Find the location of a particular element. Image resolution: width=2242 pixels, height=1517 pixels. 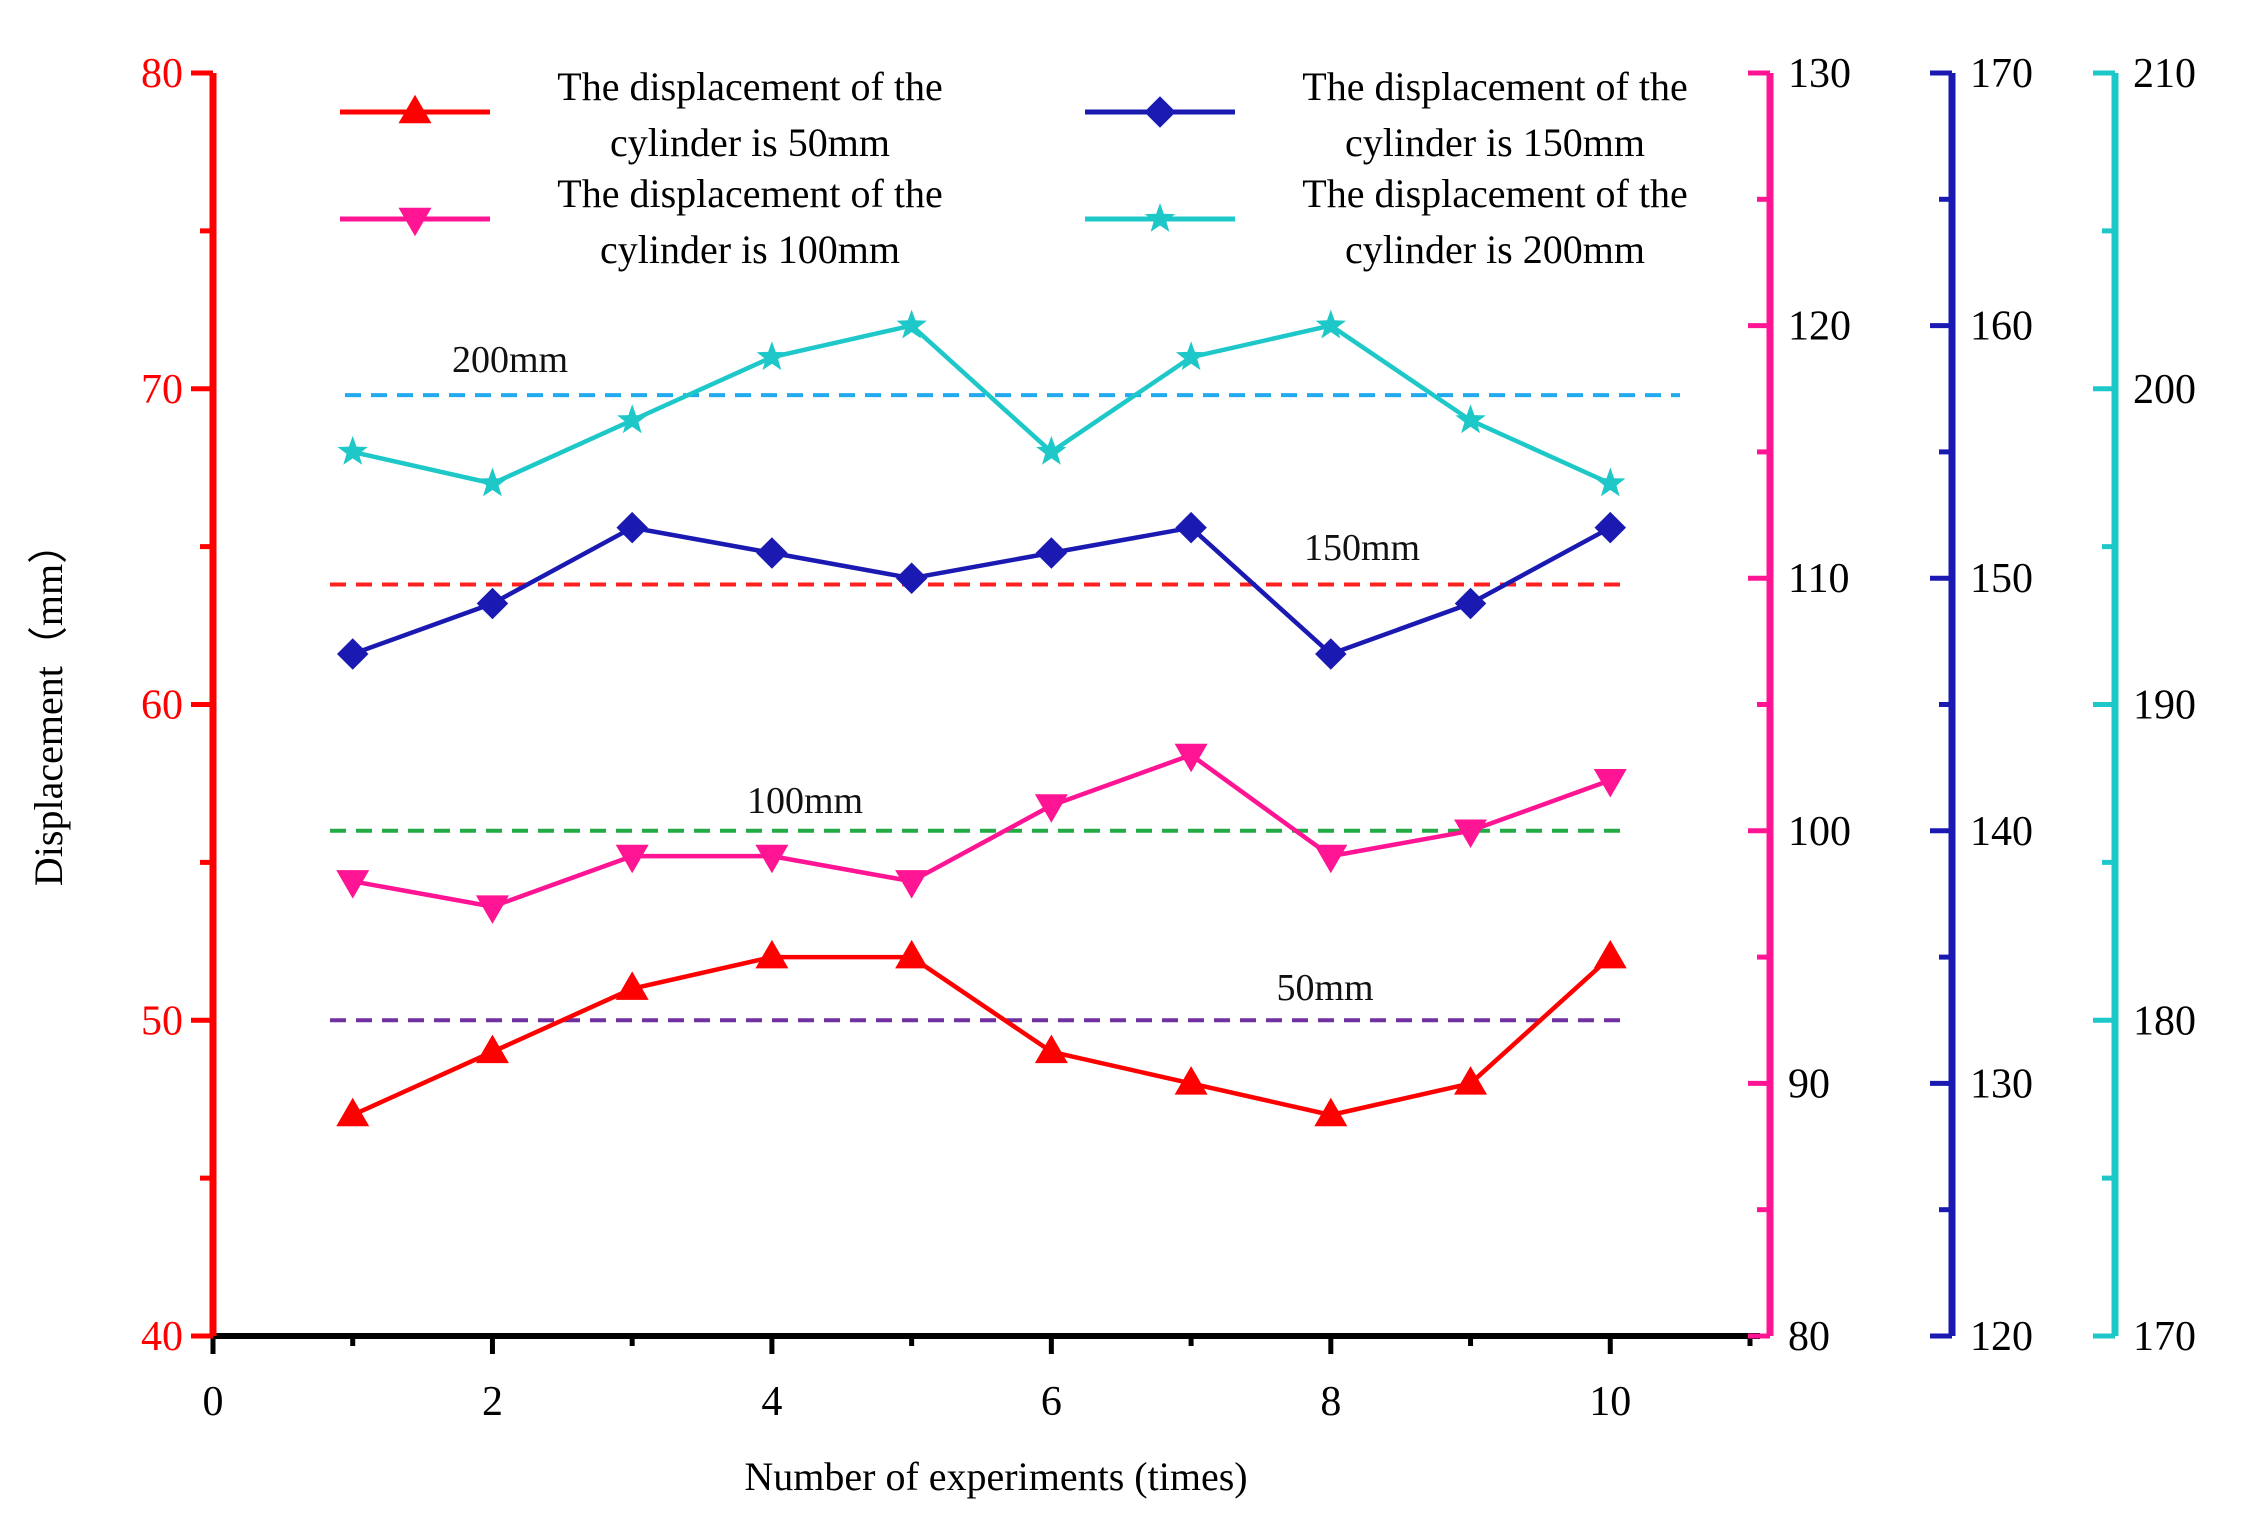

reference-label-100mm: 100mm is located at coordinates (805, 801).